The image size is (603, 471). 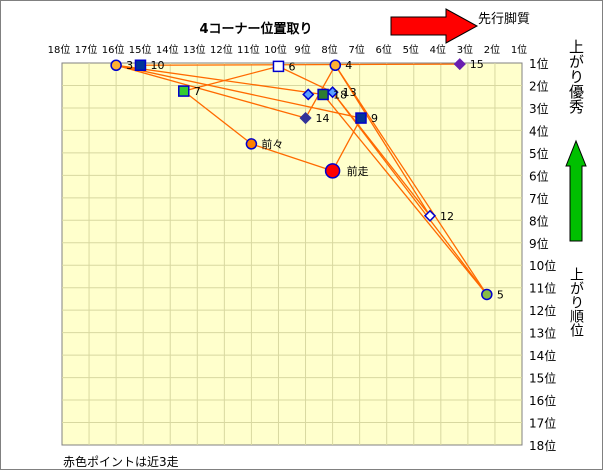 I want to click on footnote: 赤色ポイントは近3走, so click(x=121, y=462).